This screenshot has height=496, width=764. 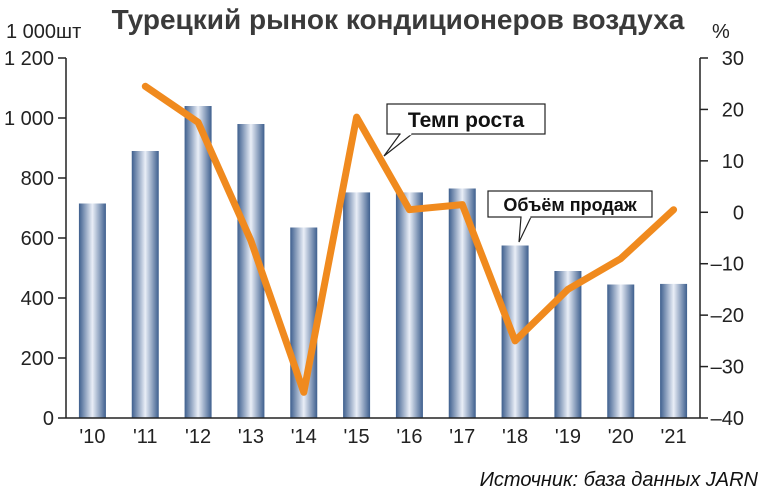 I want to click on chart-title: Турецкий рынок кондиционеров воздуха, so click(x=398, y=19).